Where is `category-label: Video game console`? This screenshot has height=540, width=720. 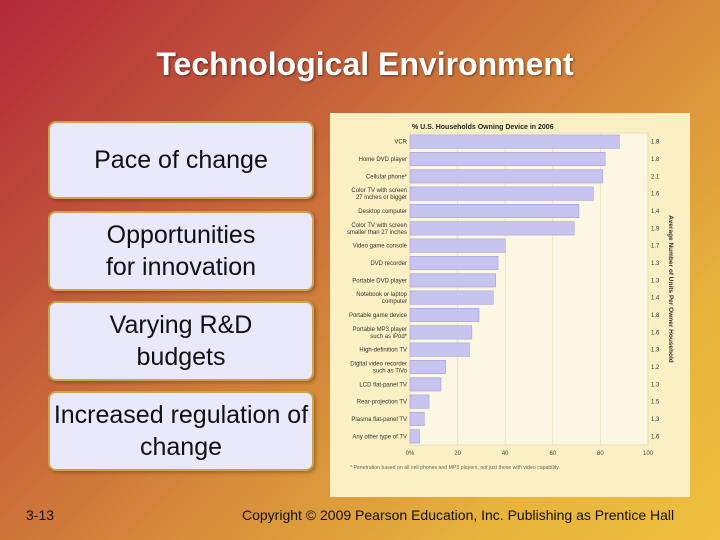 category-label: Video game console is located at coordinates (380, 247).